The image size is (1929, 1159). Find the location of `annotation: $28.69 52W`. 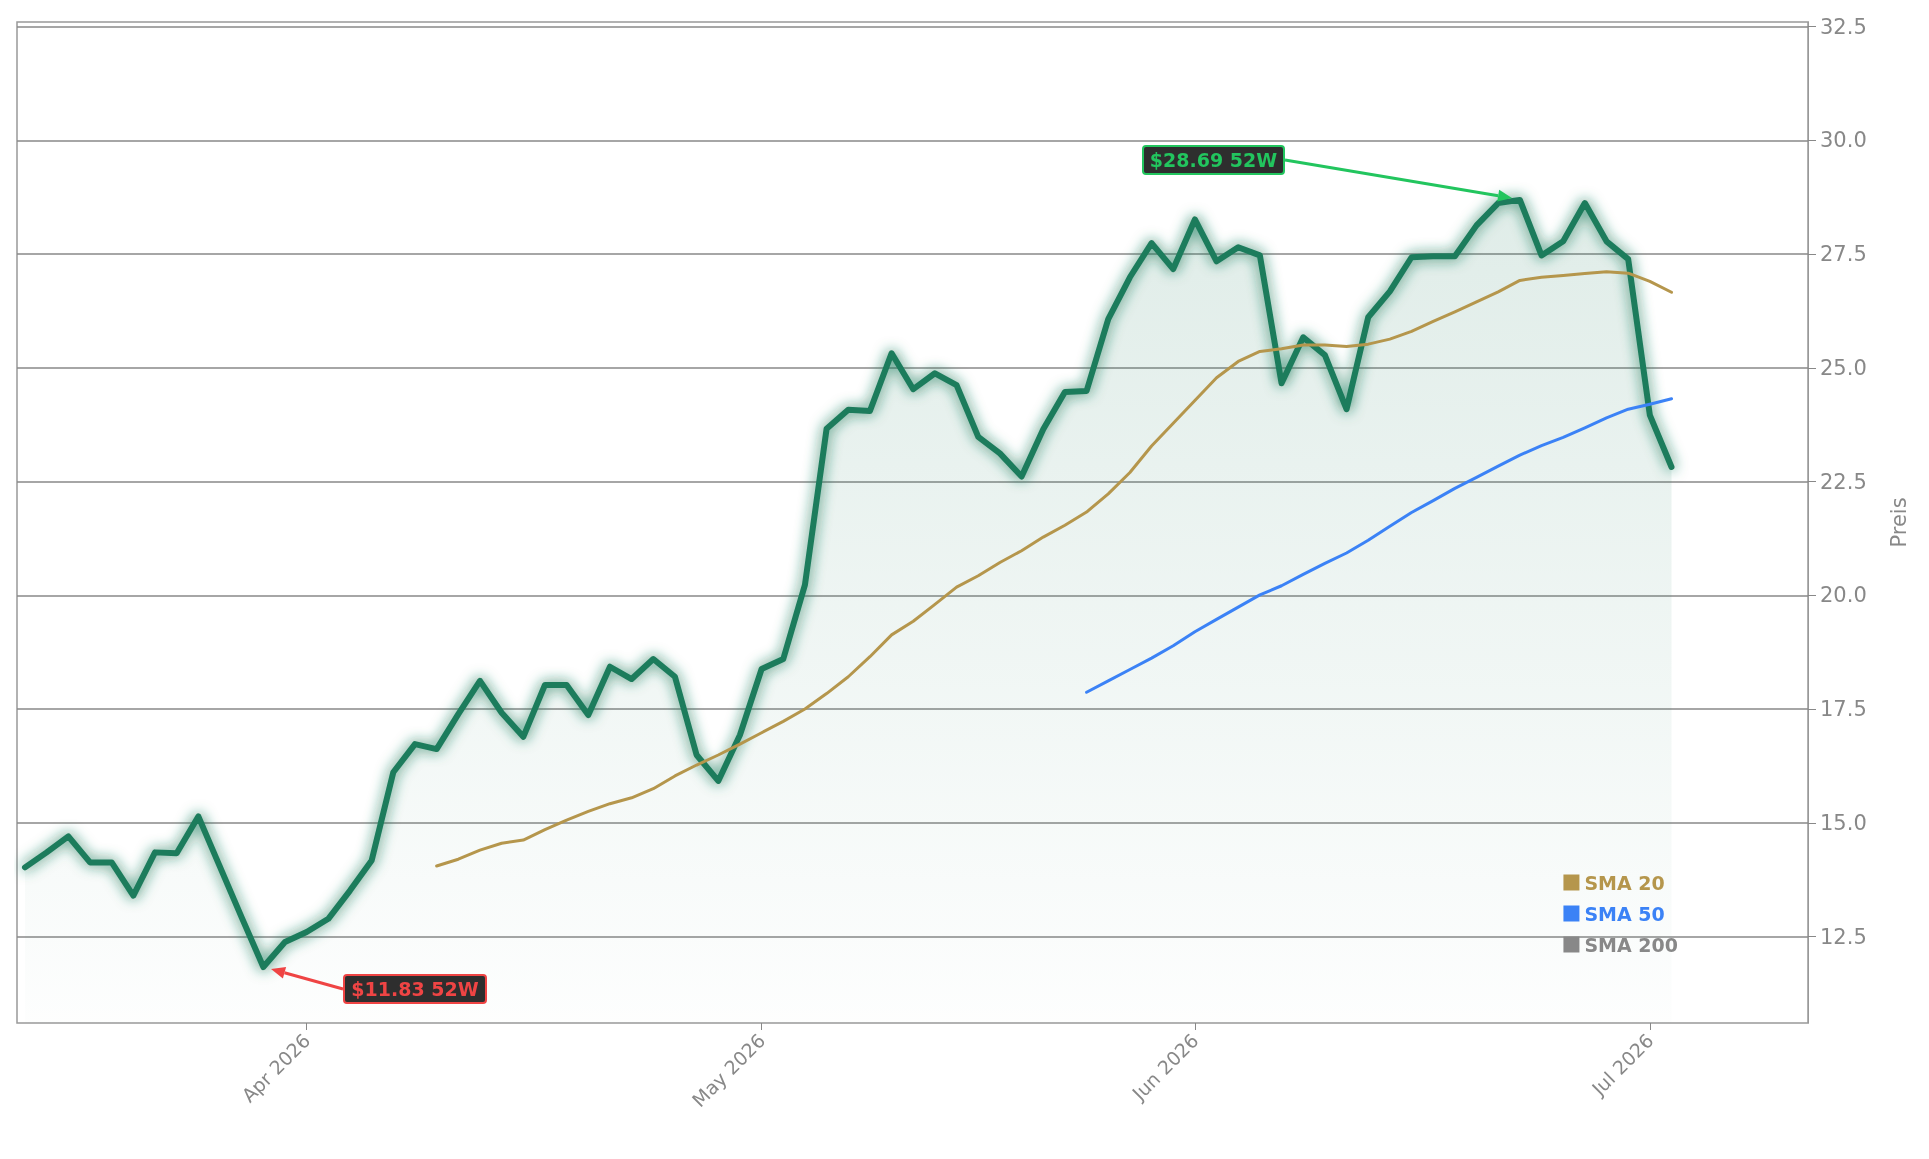

annotation: $28.69 52W is located at coordinates (1213, 159).